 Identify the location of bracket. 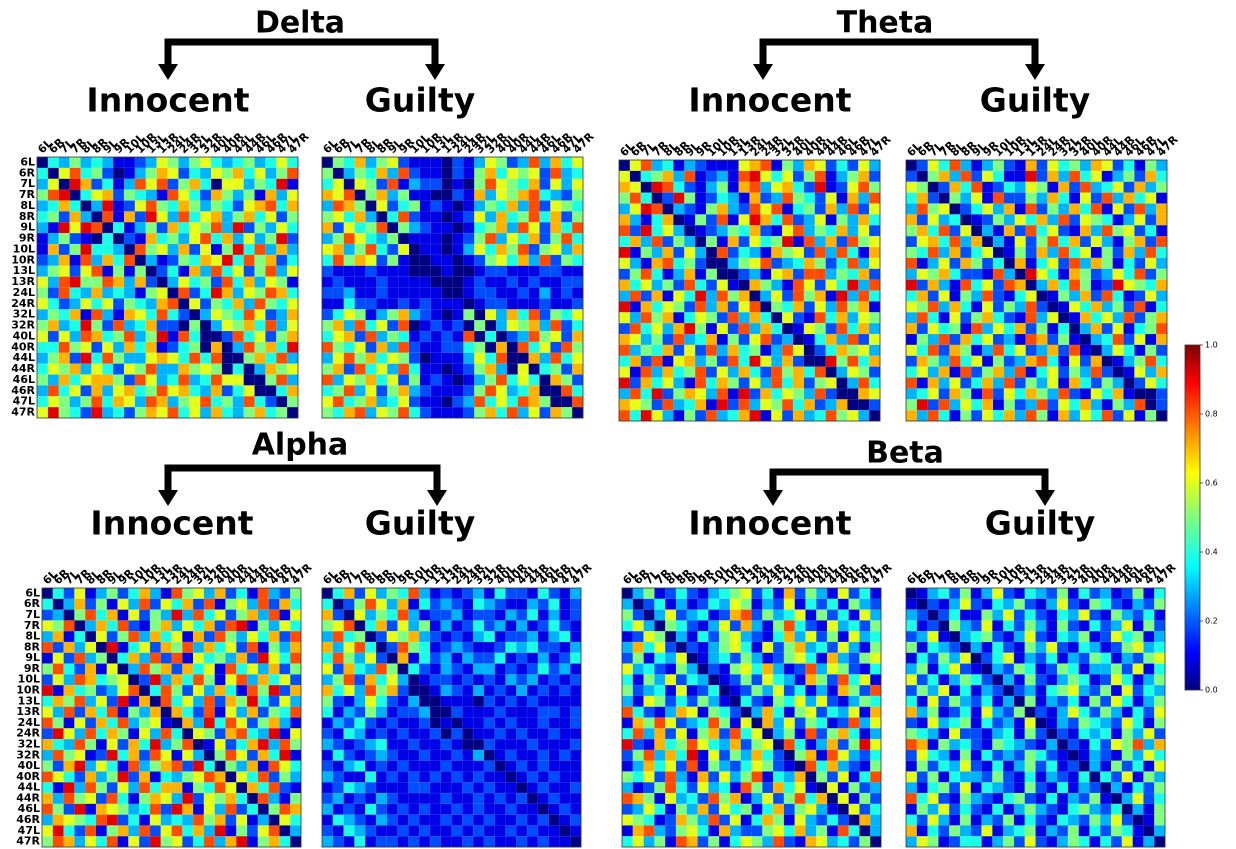
(899, 52).